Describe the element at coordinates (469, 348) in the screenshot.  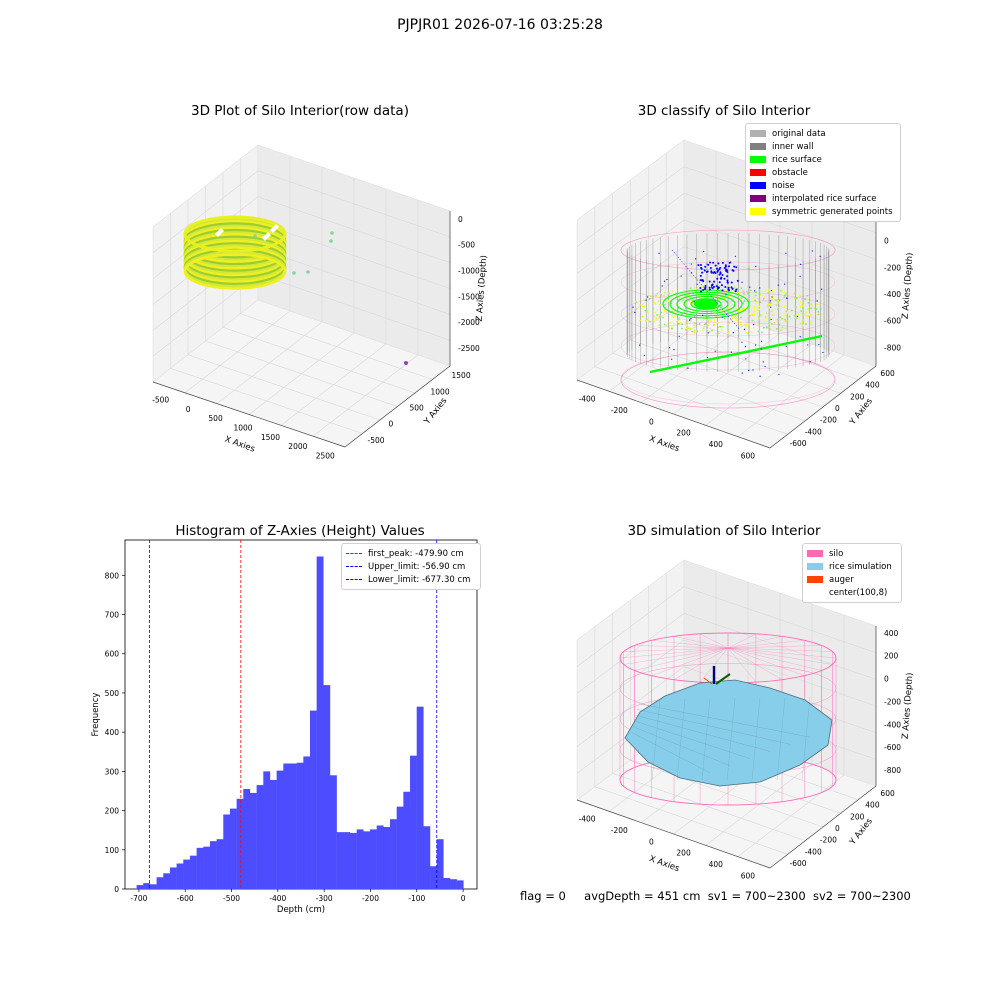
I see `z-tick-label: -2500` at that location.